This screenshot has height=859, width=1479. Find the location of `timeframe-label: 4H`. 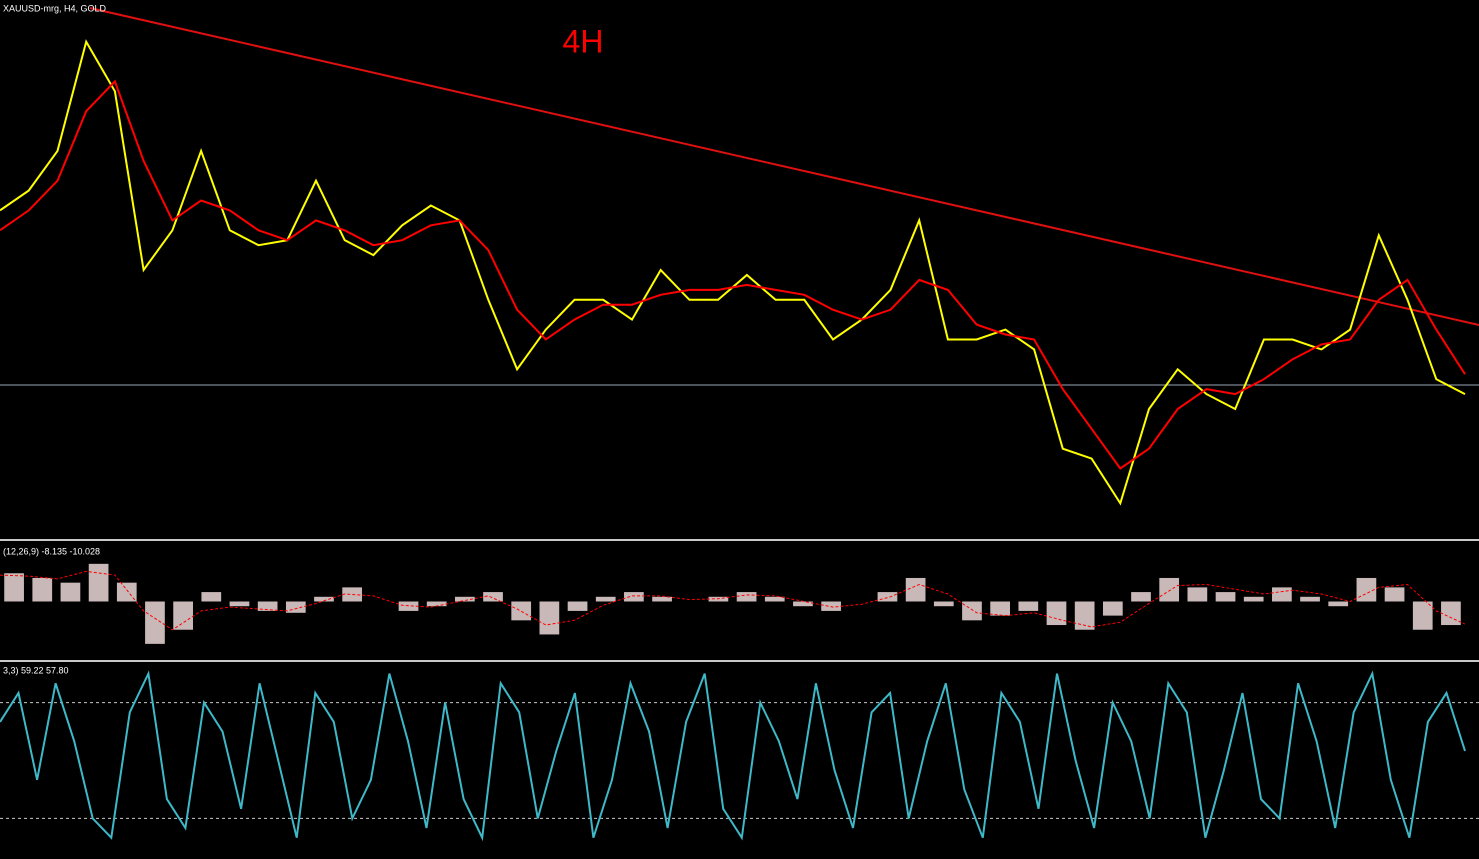

timeframe-label: 4H is located at coordinates (583, 41).